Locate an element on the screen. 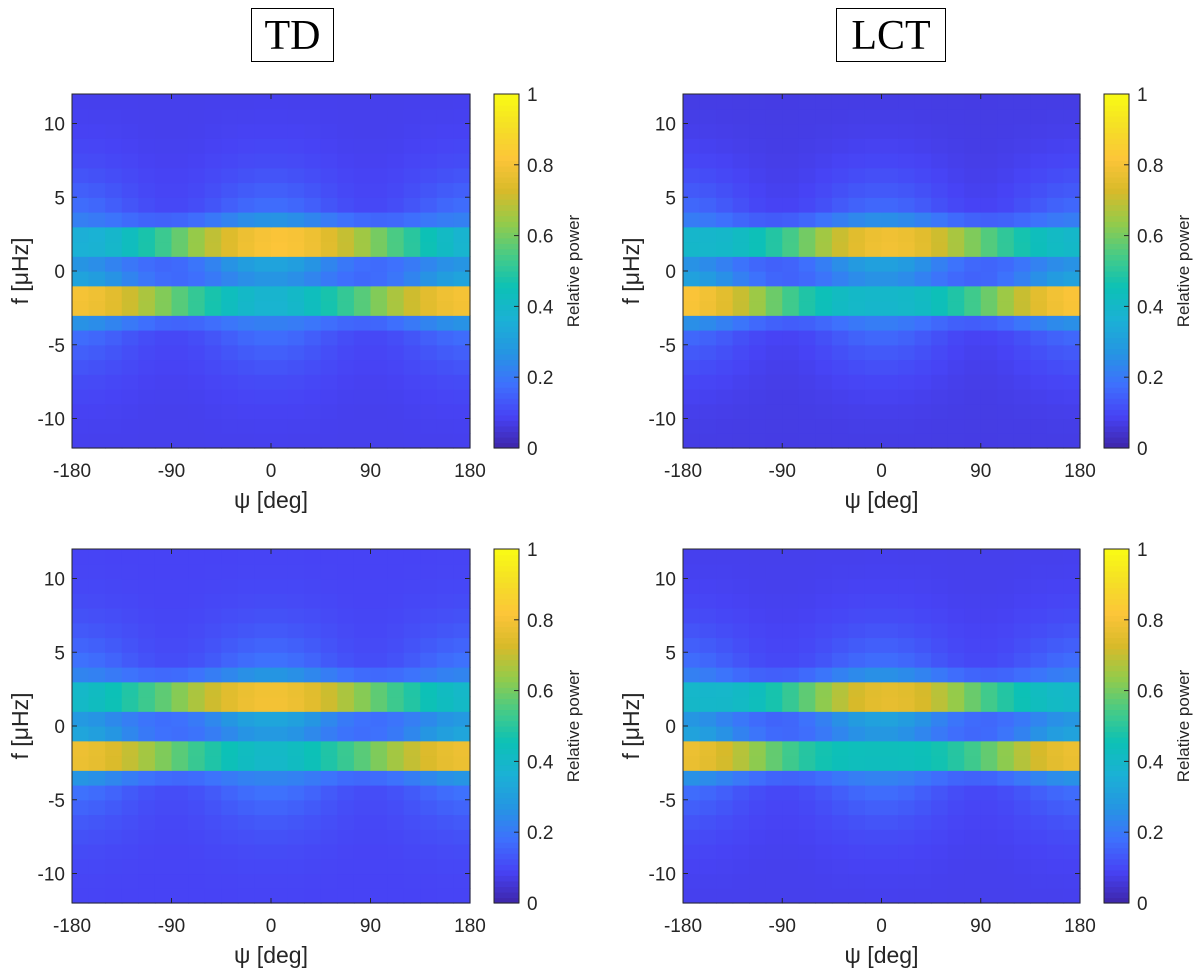 The width and height of the screenshot is (1200, 969). x-tick-label: -180 is located at coordinates (683, 471).